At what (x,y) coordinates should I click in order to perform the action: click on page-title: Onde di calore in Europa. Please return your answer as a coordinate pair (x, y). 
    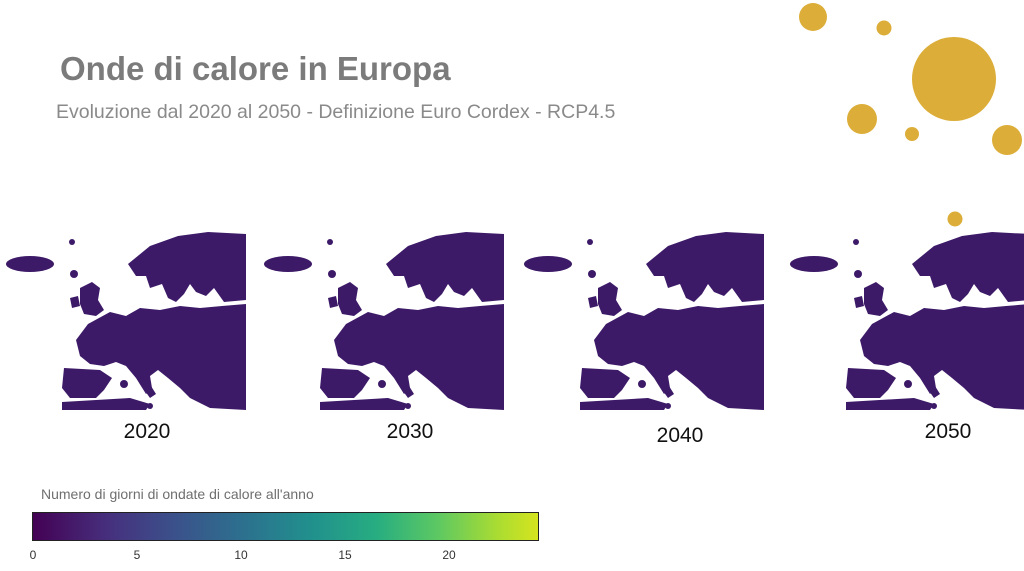
    Looking at the image, I should click on (255, 68).